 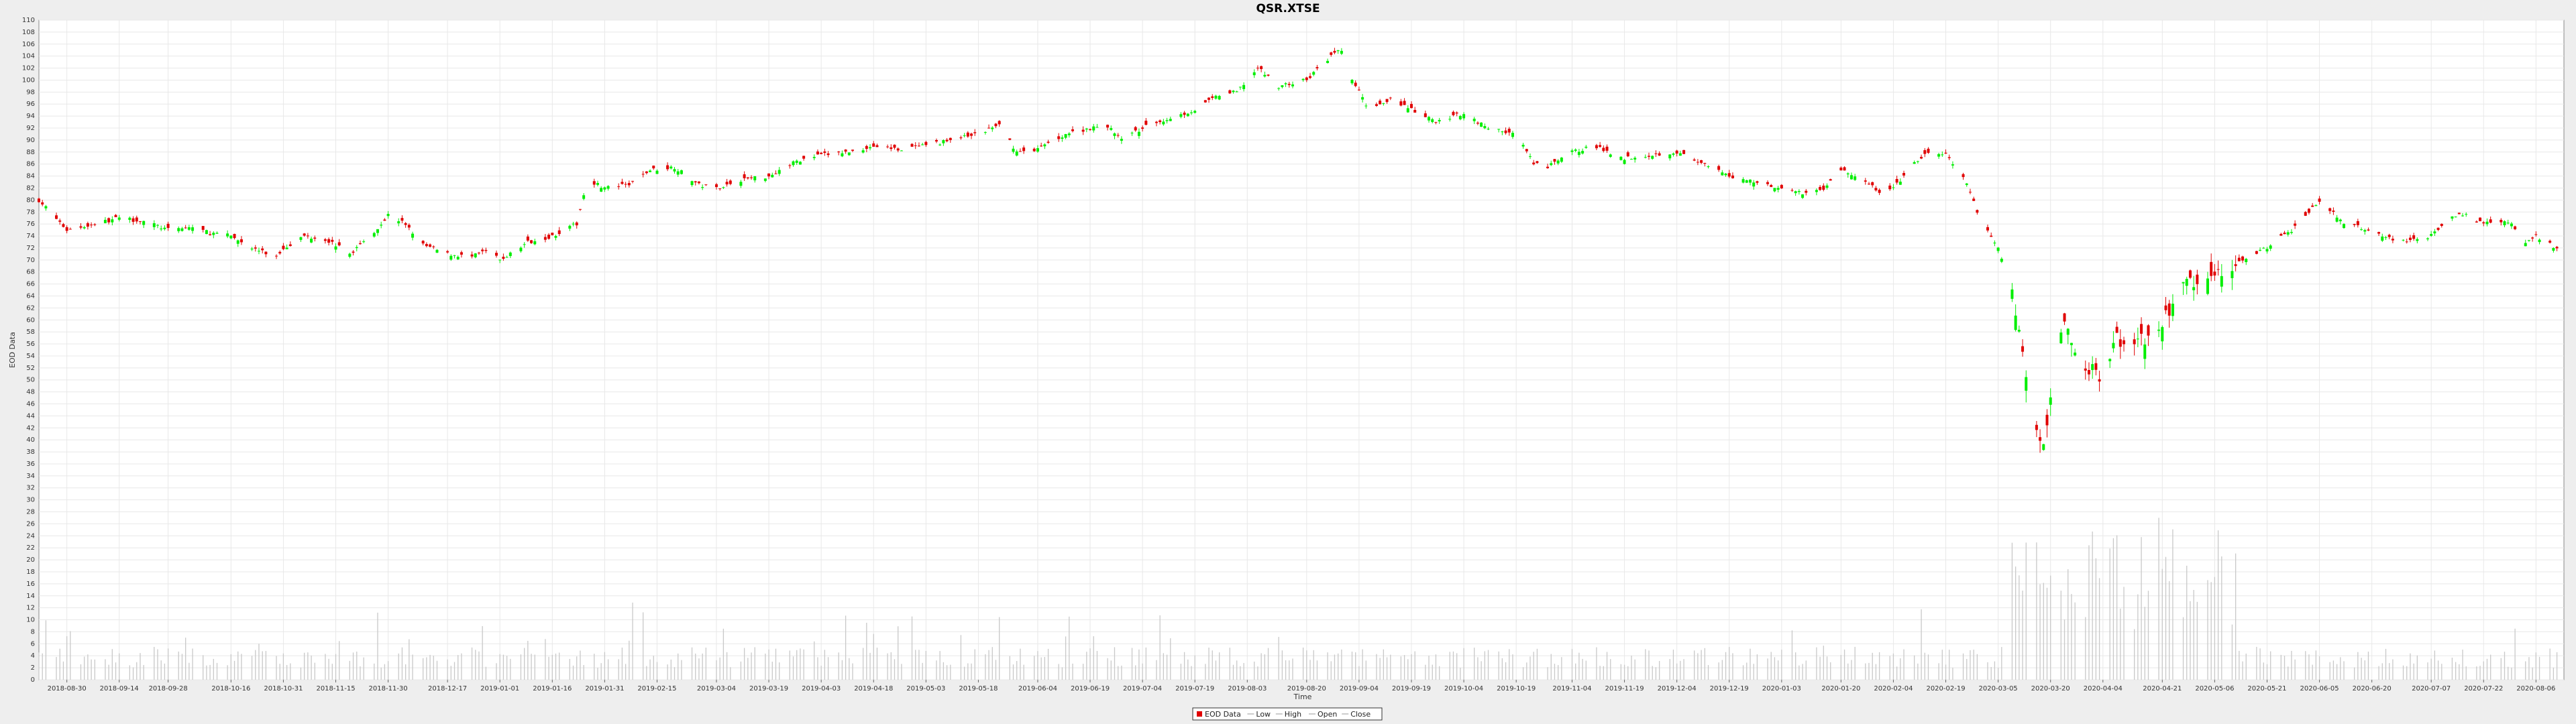 What do you see at coordinates (716, 688) in the screenshot?
I see `x-tick-label: 2019-03-04` at bounding box center [716, 688].